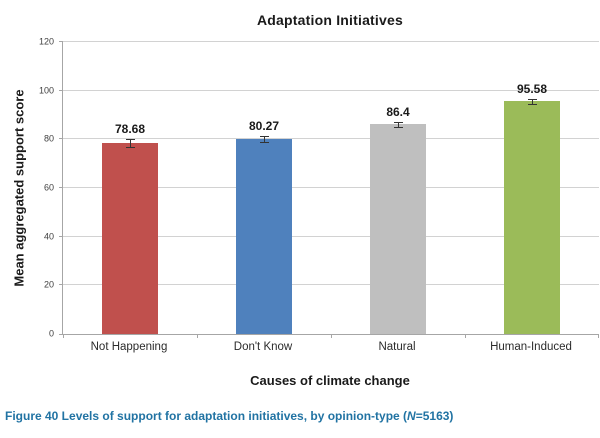 The width and height of the screenshot is (600, 438). I want to click on x-label-human-induced: Human-Induced, so click(531, 347).